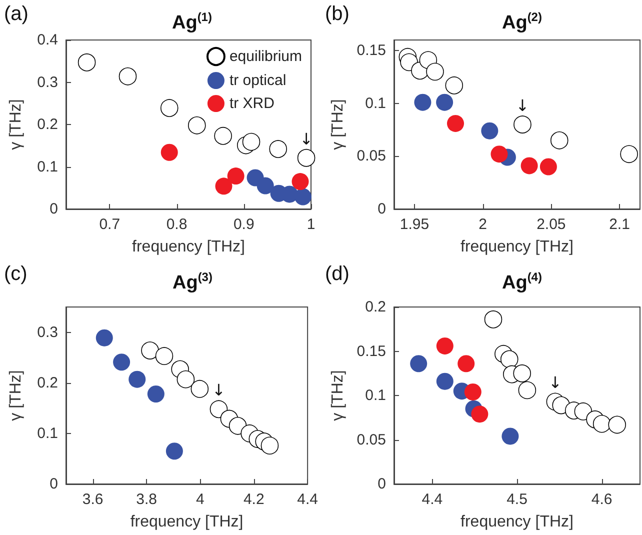  Describe the element at coordinates (337, 14) in the screenshot. I see `text: (b)` at that location.